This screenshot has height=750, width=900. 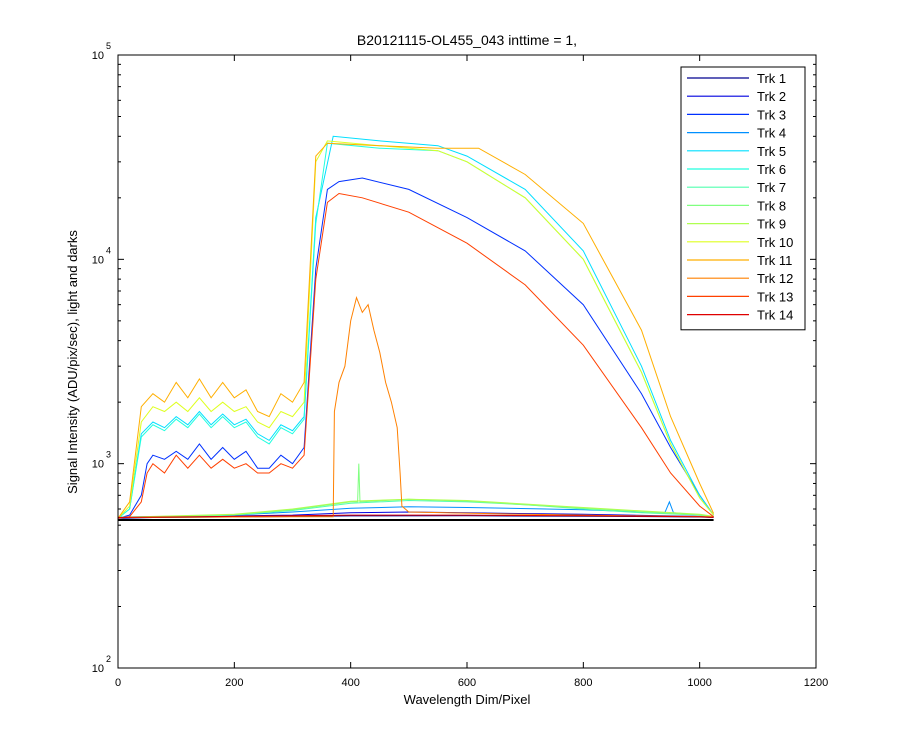 I want to click on legend-label: Trk 14, so click(x=775, y=315).